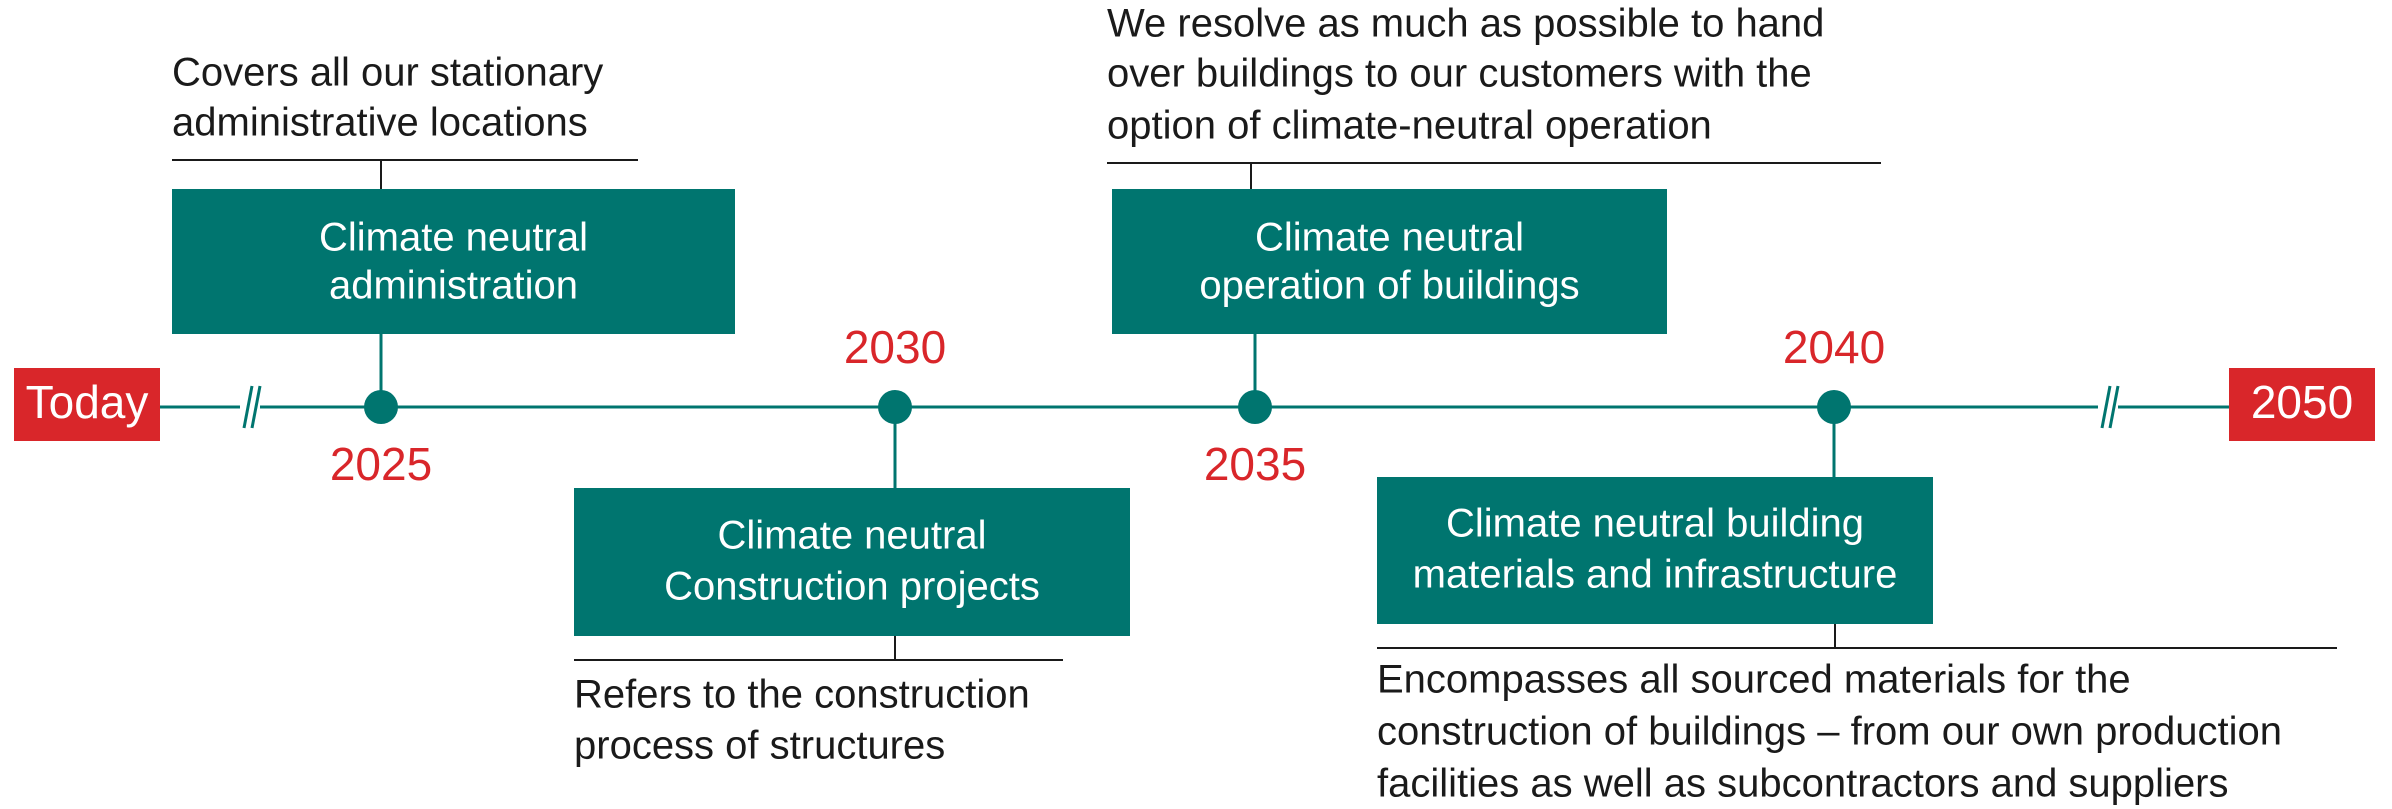 This screenshot has width=2392, height=809. Describe the element at coordinates (852, 587) in the screenshot. I see `milestone-title: Construction projects` at that location.